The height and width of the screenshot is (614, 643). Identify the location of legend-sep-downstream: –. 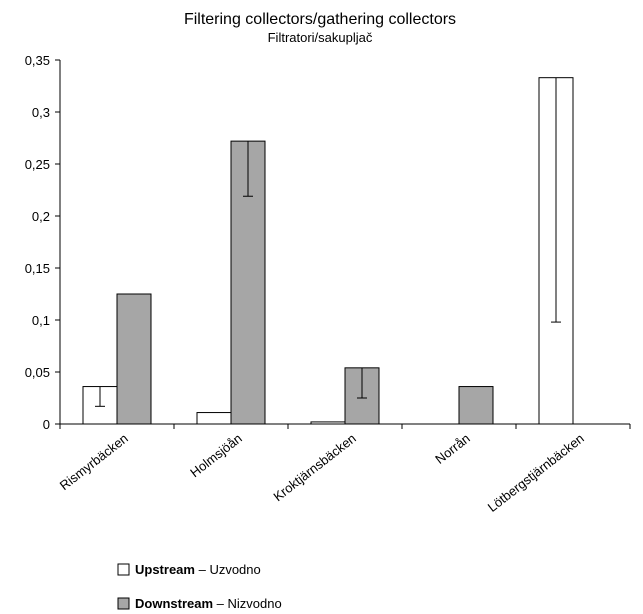
(220, 603).